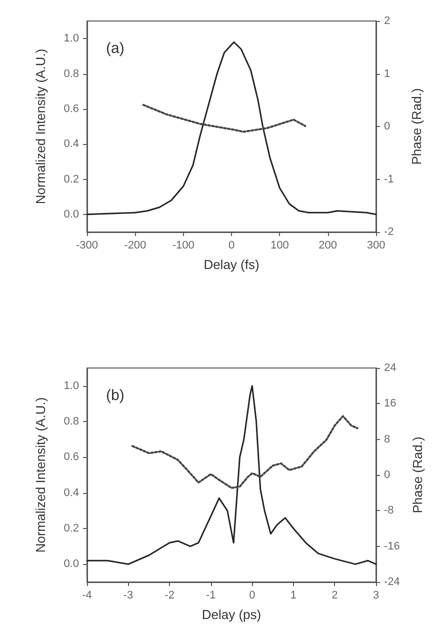  What do you see at coordinates (183, 246) in the screenshot?
I see `x-tick-label: -100` at bounding box center [183, 246].